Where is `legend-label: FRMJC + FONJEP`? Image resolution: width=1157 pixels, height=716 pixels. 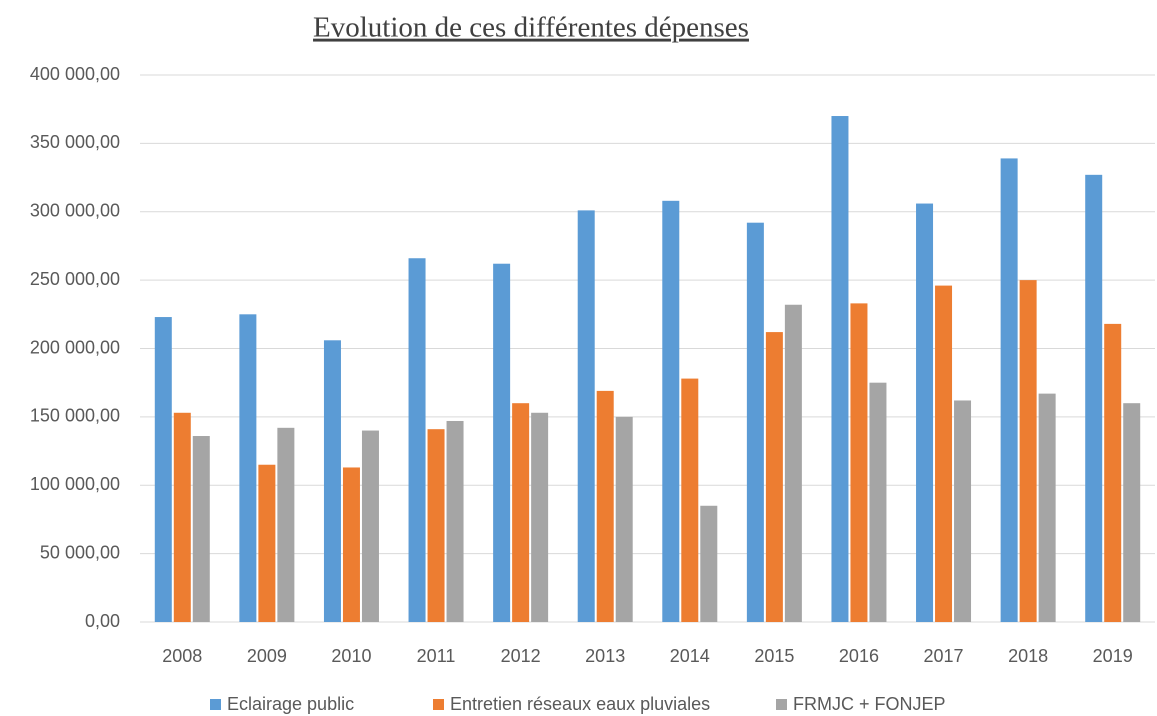 legend-label: FRMJC + FONJEP is located at coordinates (869, 704).